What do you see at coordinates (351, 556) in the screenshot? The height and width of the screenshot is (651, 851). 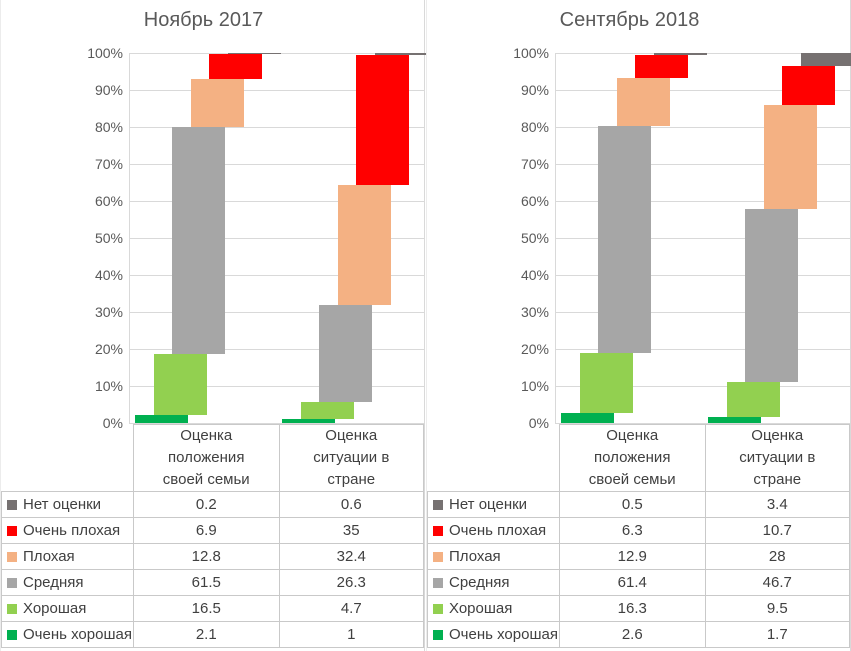 I see `value-cell: 32.4` at bounding box center [351, 556].